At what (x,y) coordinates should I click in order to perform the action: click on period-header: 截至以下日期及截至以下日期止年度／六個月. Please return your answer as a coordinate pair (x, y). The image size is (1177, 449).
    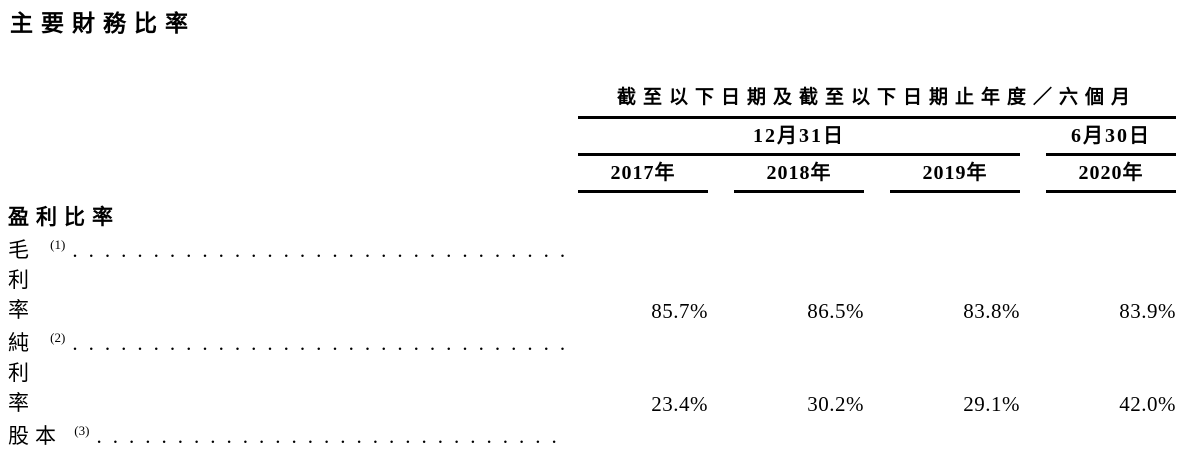
    Looking at the image, I should click on (877, 100).